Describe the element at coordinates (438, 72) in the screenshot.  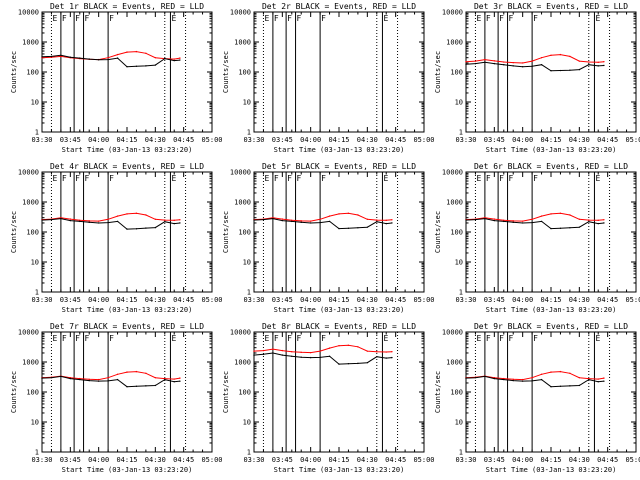
I see `y-axis-label: Counts/sec` at that location.